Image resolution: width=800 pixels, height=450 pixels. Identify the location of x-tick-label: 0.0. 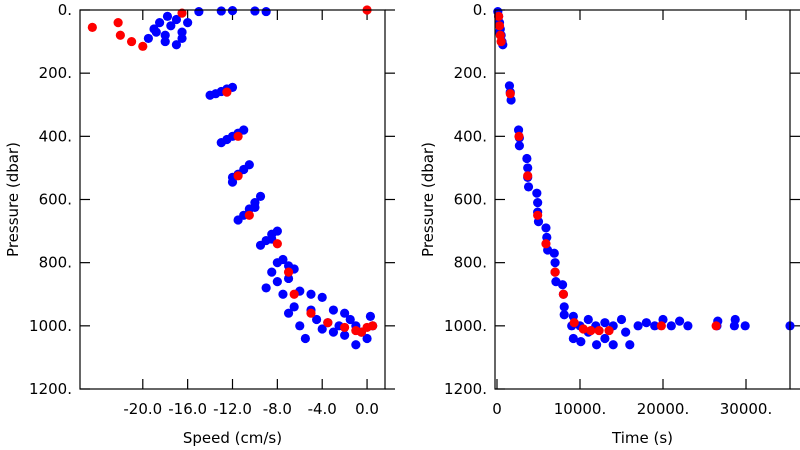
(367, 409).